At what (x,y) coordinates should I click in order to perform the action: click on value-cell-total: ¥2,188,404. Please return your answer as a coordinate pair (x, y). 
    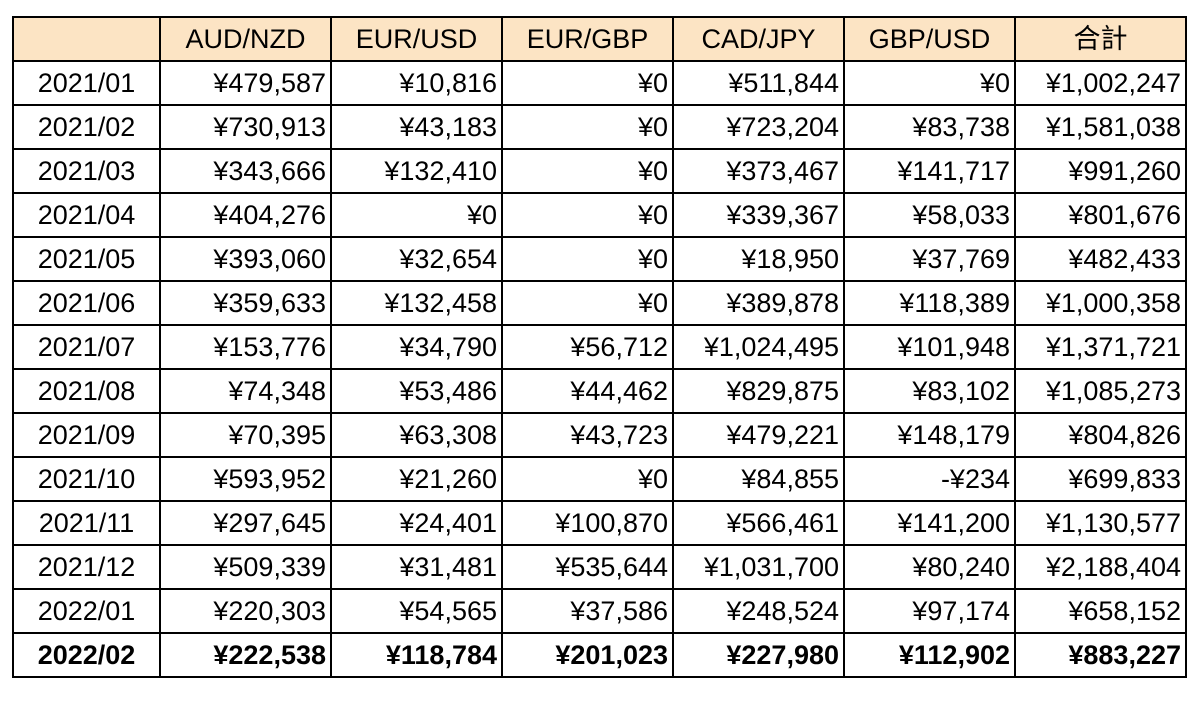
    Looking at the image, I should click on (1100, 567).